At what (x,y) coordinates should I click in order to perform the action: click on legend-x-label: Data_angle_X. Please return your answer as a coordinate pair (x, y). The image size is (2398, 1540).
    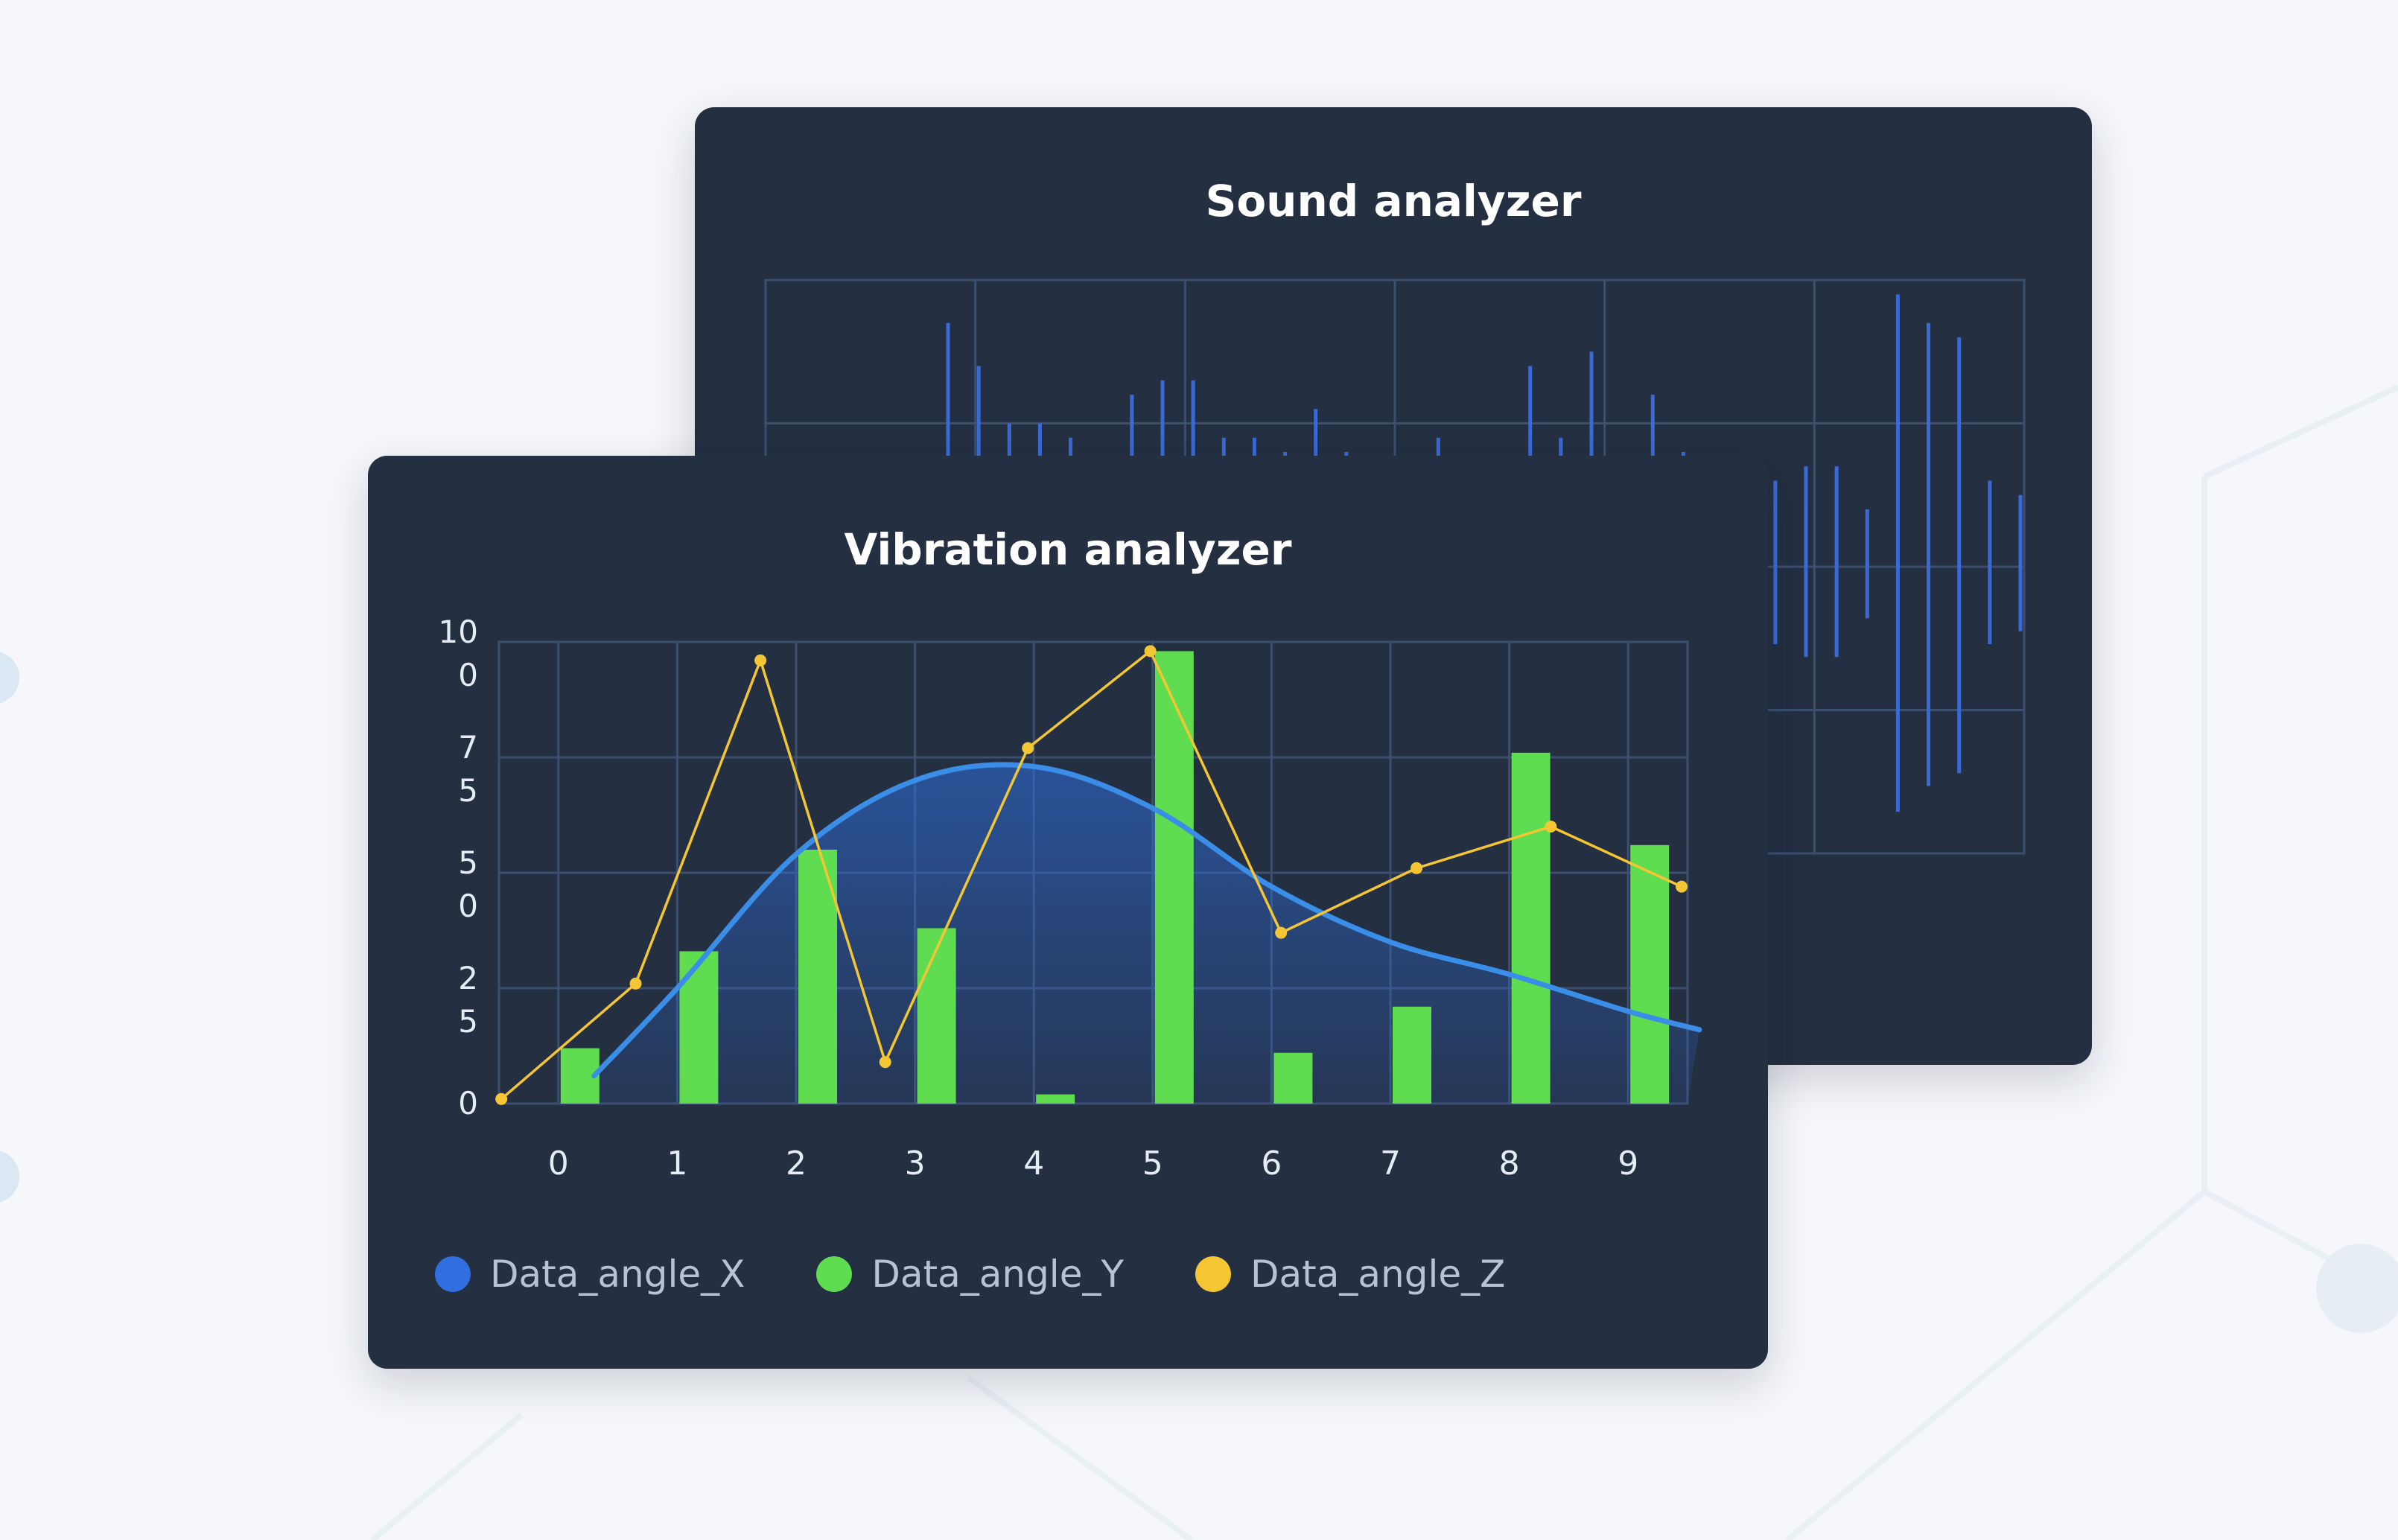
    Looking at the image, I should click on (617, 1274).